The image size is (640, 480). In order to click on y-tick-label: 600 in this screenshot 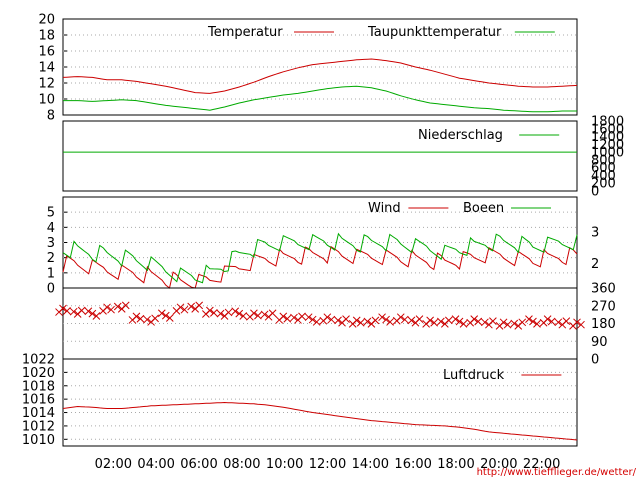, I will do `click(603, 168)`.